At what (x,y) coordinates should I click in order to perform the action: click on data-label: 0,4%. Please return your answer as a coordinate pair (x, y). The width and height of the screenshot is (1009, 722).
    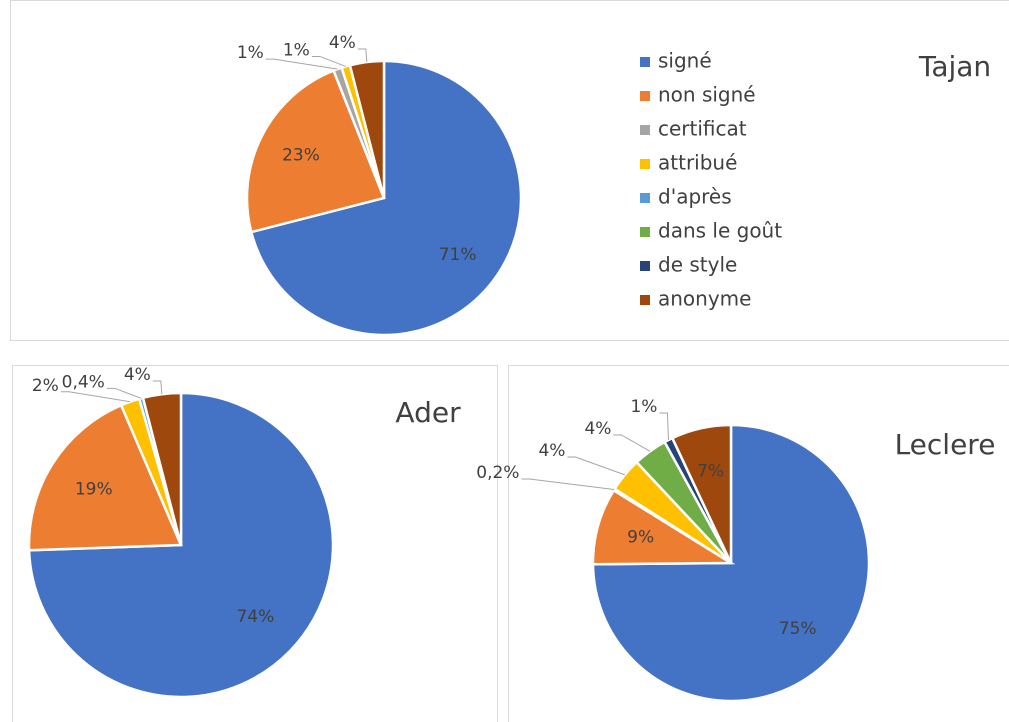
    Looking at the image, I should click on (83, 382).